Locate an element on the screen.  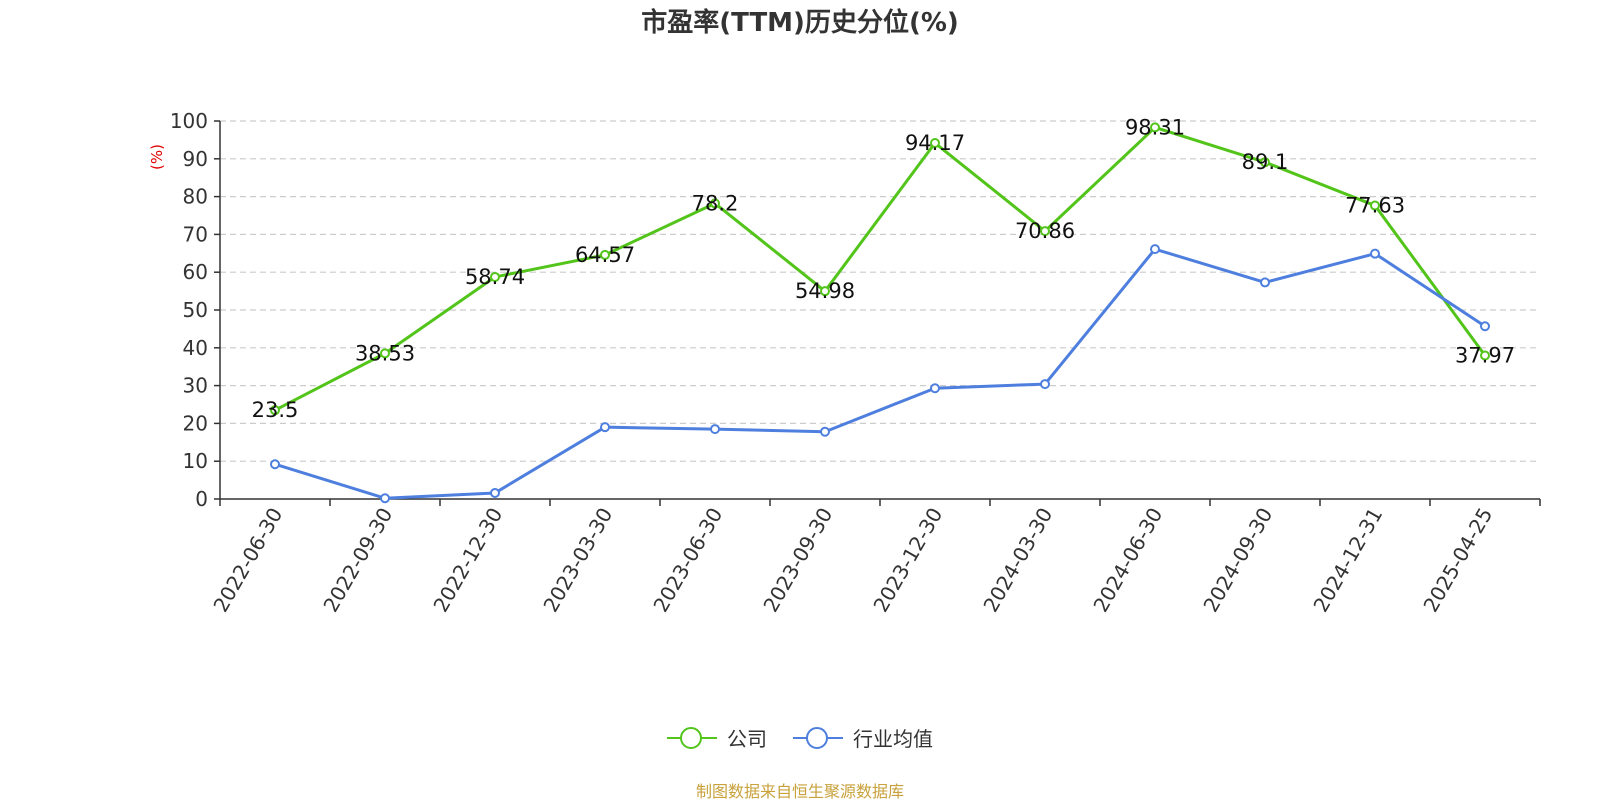
series-0-data-label-9: 89.1 is located at coordinates (1265, 162).